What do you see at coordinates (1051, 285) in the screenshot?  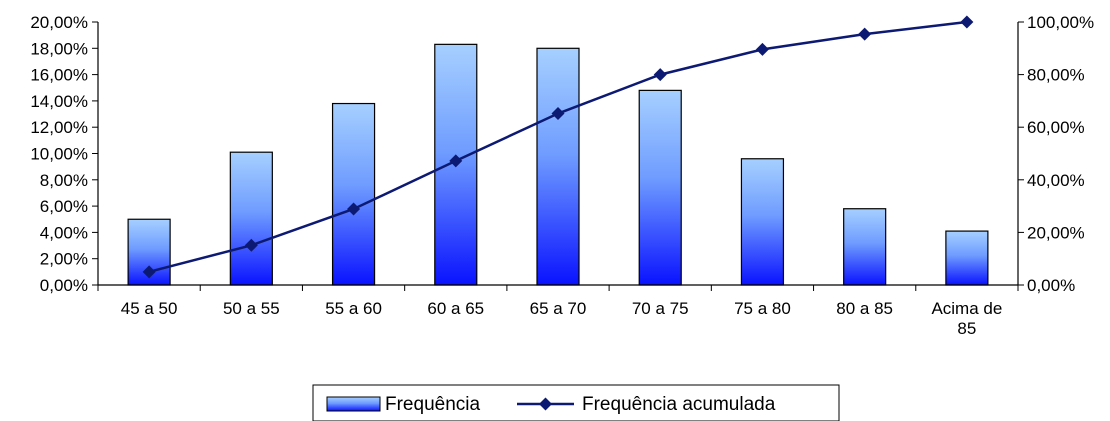 I see `right-tick-label: 0,00%` at bounding box center [1051, 285].